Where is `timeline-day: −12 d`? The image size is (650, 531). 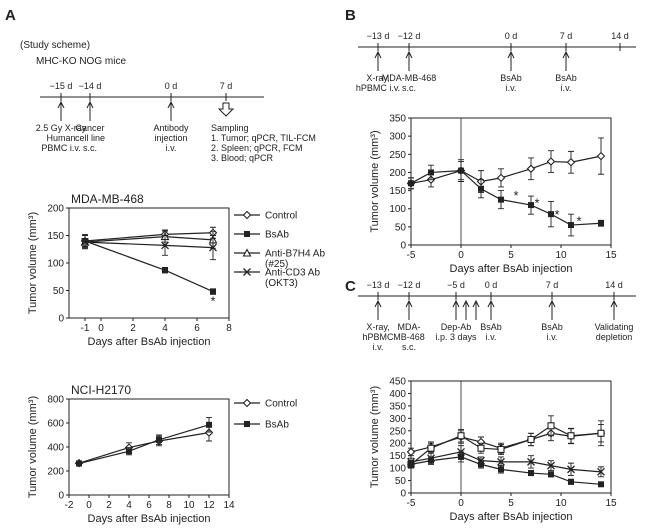
timeline-day: −12 d is located at coordinates (409, 285).